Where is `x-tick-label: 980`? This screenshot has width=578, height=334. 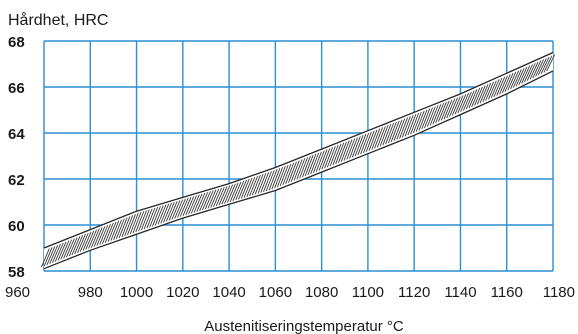 x-tick-label: 980 is located at coordinates (90, 292).